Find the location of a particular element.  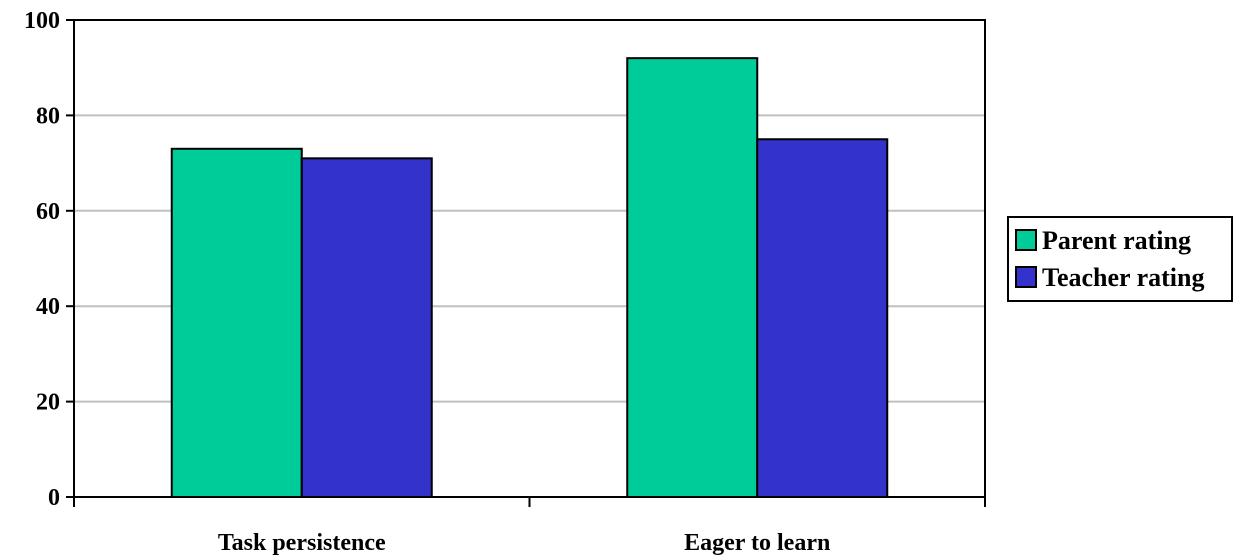

y-axis-ticks: 0 20 40 60 80 100 is located at coordinates (49, 259).